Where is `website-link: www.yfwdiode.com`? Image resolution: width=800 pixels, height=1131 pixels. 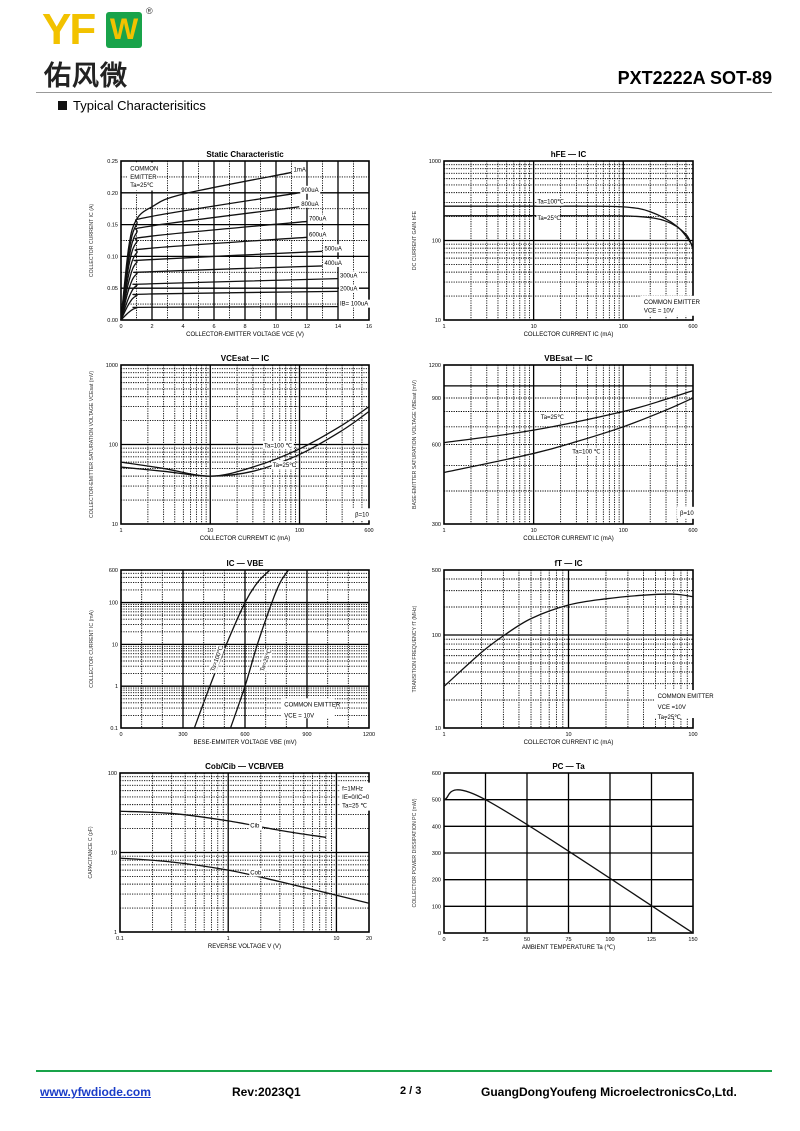
website-link: www.yfwdiode.com is located at coordinates (95, 1092).